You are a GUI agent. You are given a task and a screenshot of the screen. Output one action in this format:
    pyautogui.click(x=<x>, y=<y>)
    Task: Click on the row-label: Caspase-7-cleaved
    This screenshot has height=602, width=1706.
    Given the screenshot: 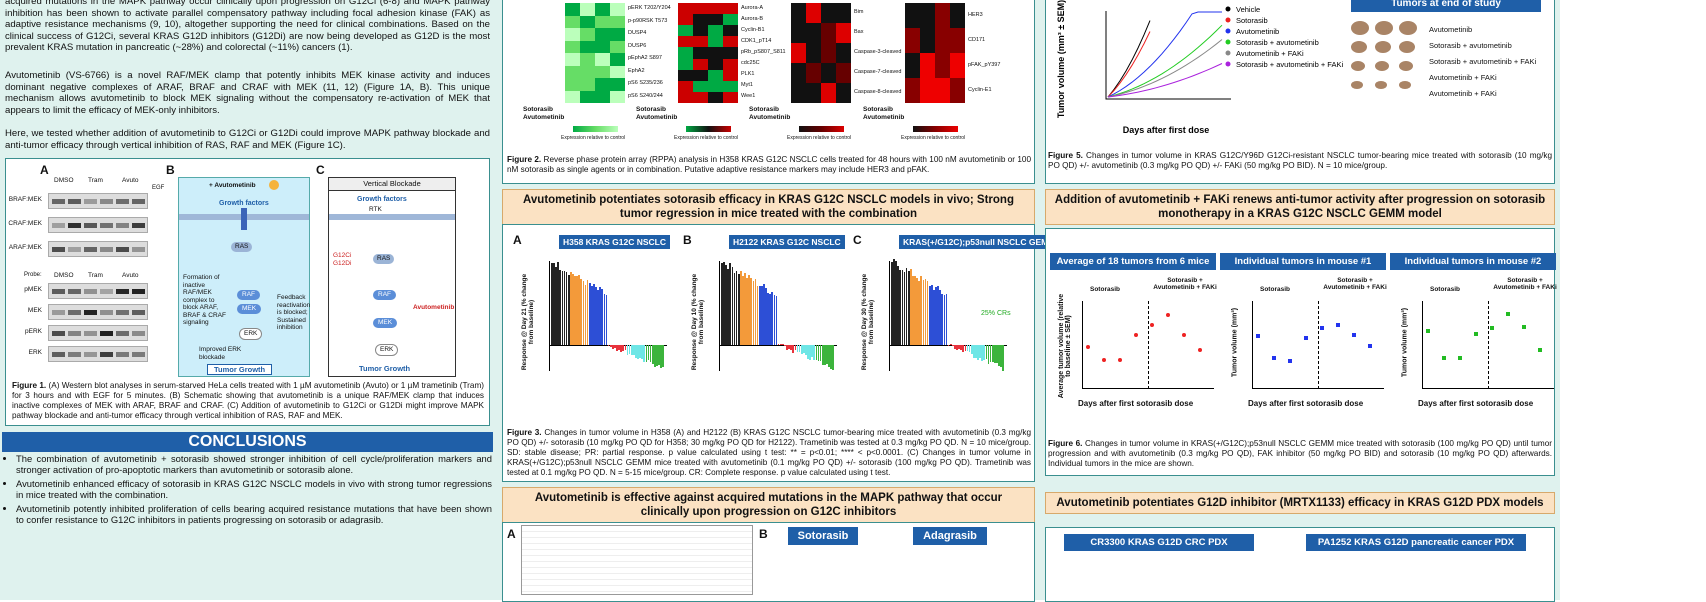 What is the action you would take?
    pyautogui.click(x=878, y=72)
    